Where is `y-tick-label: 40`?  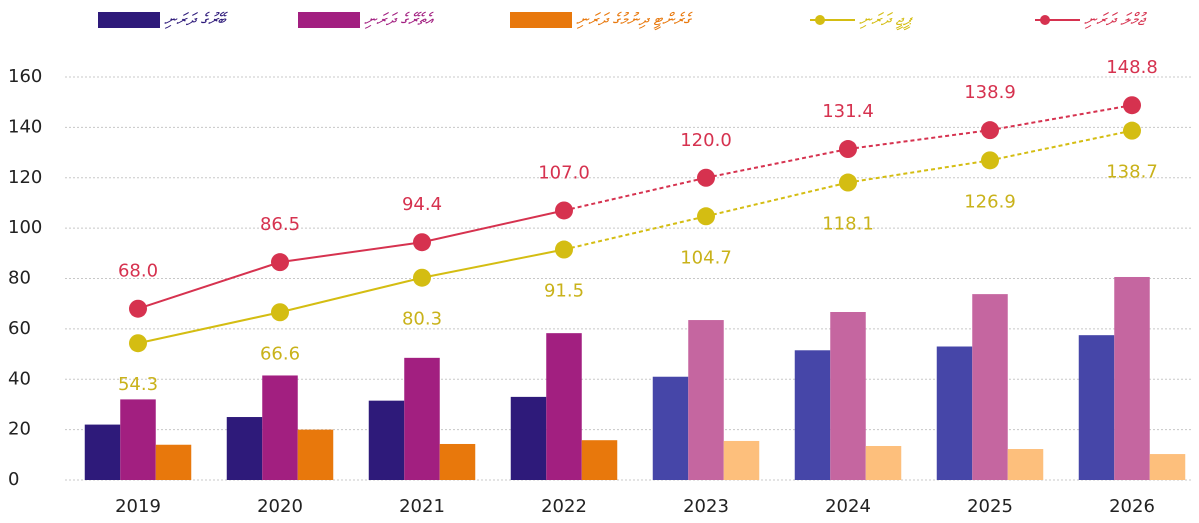 y-tick-label: 40 is located at coordinates (19, 378).